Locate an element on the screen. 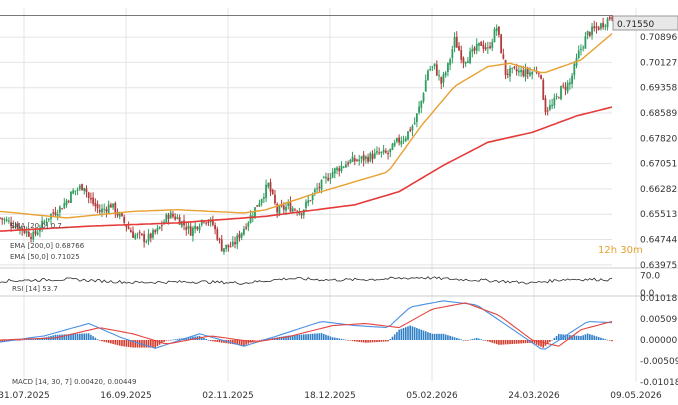 This screenshot has height=405, width=678. price-tick-label: 0.68589 is located at coordinates (658, 114).